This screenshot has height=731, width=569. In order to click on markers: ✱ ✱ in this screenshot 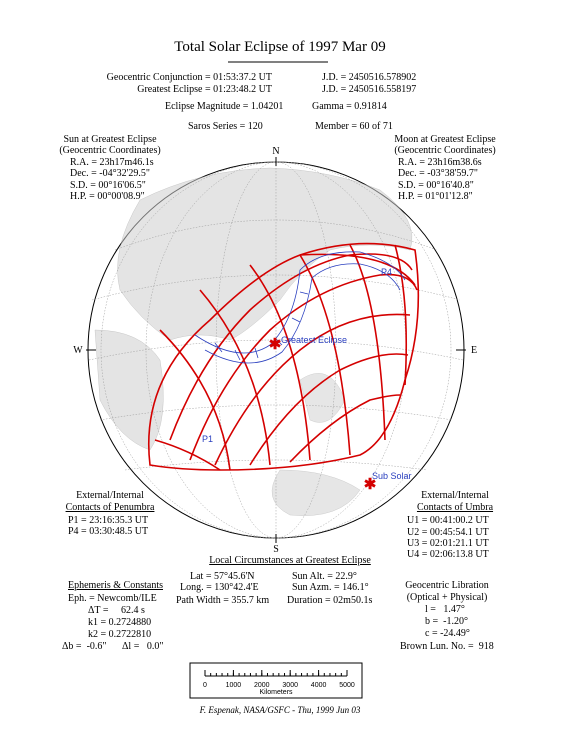, I will do `click(323, 415)`.